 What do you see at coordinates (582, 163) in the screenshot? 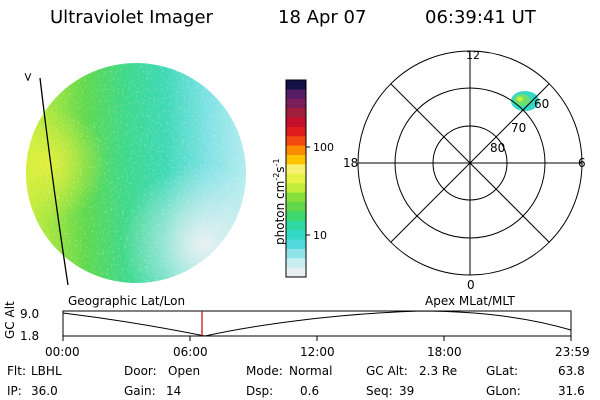
I see `mlt-label-6: 6` at bounding box center [582, 163].